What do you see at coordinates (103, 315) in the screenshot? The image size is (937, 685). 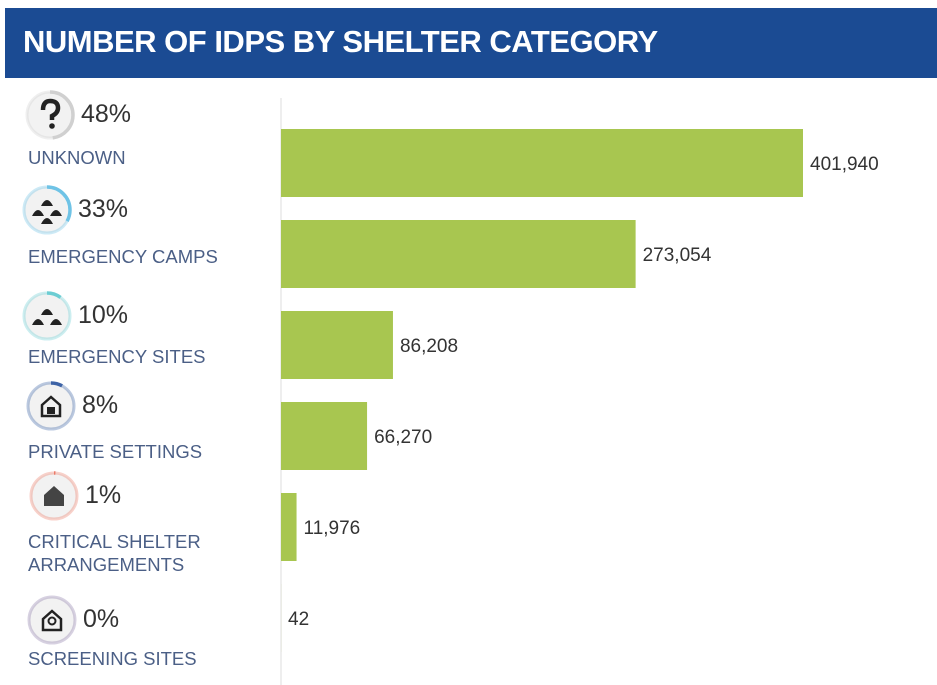 I see `share-label: 10%` at bounding box center [103, 315].